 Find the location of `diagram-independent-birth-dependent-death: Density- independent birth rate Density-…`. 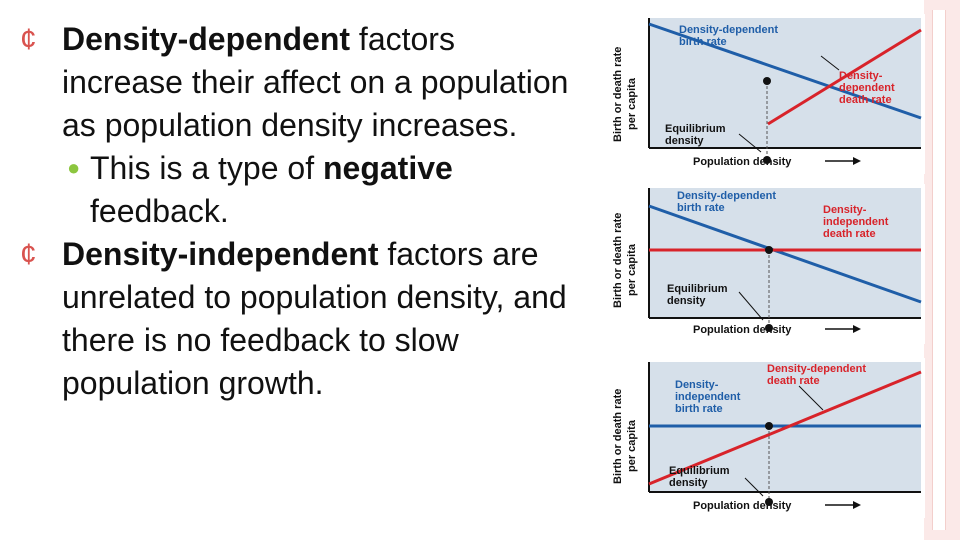

diagram-independent-birth-dependent-death: Density- independent birth rate Density-… is located at coordinates (764, 438).